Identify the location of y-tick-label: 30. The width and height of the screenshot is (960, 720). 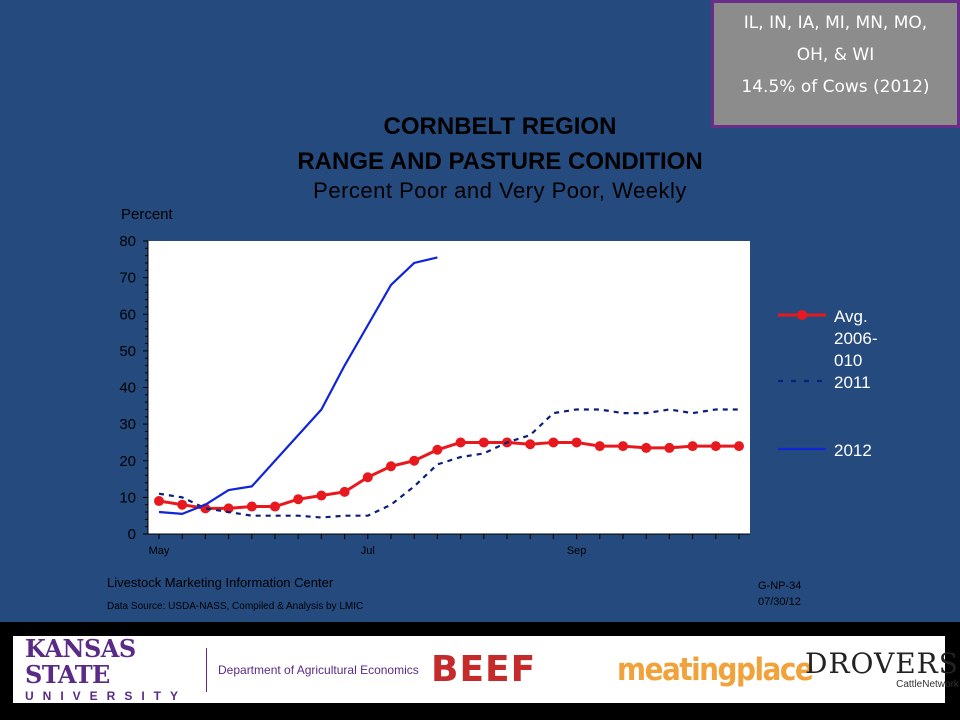
(127, 424).